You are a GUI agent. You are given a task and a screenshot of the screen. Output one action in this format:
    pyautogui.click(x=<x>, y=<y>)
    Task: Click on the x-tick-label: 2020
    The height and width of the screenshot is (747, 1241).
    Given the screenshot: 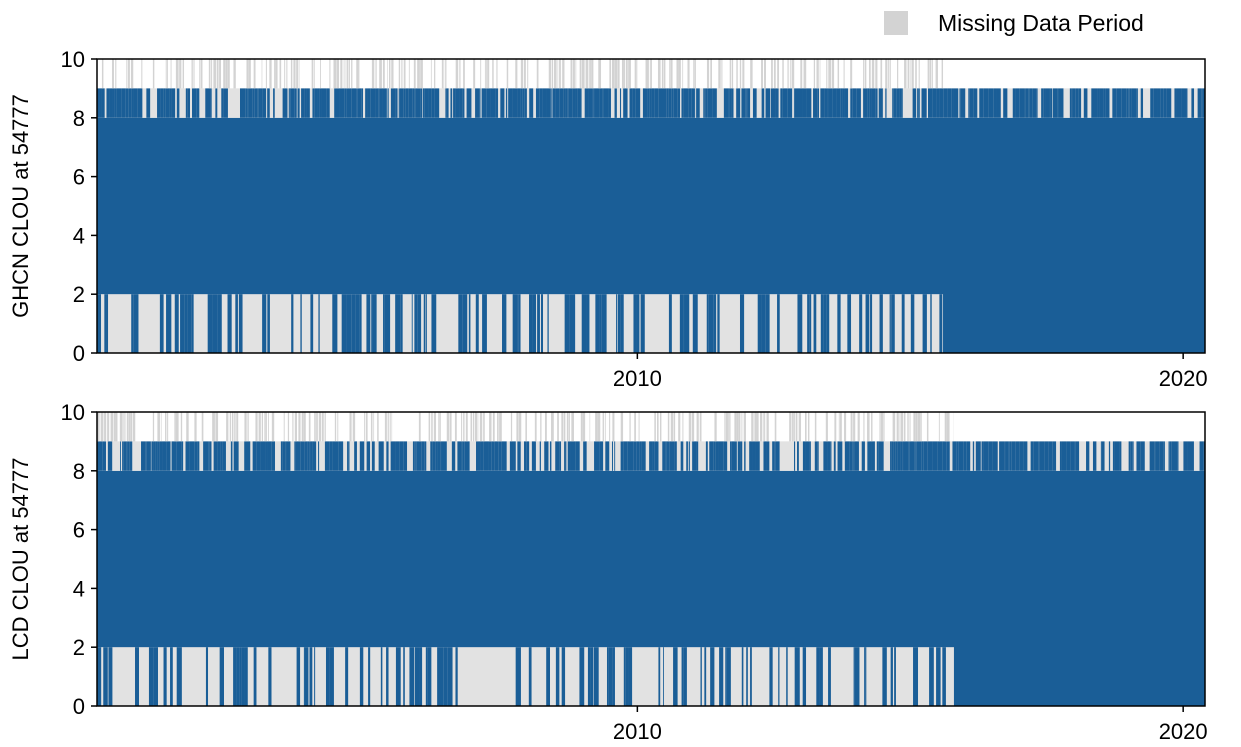 What is the action you would take?
    pyautogui.click(x=1183, y=731)
    